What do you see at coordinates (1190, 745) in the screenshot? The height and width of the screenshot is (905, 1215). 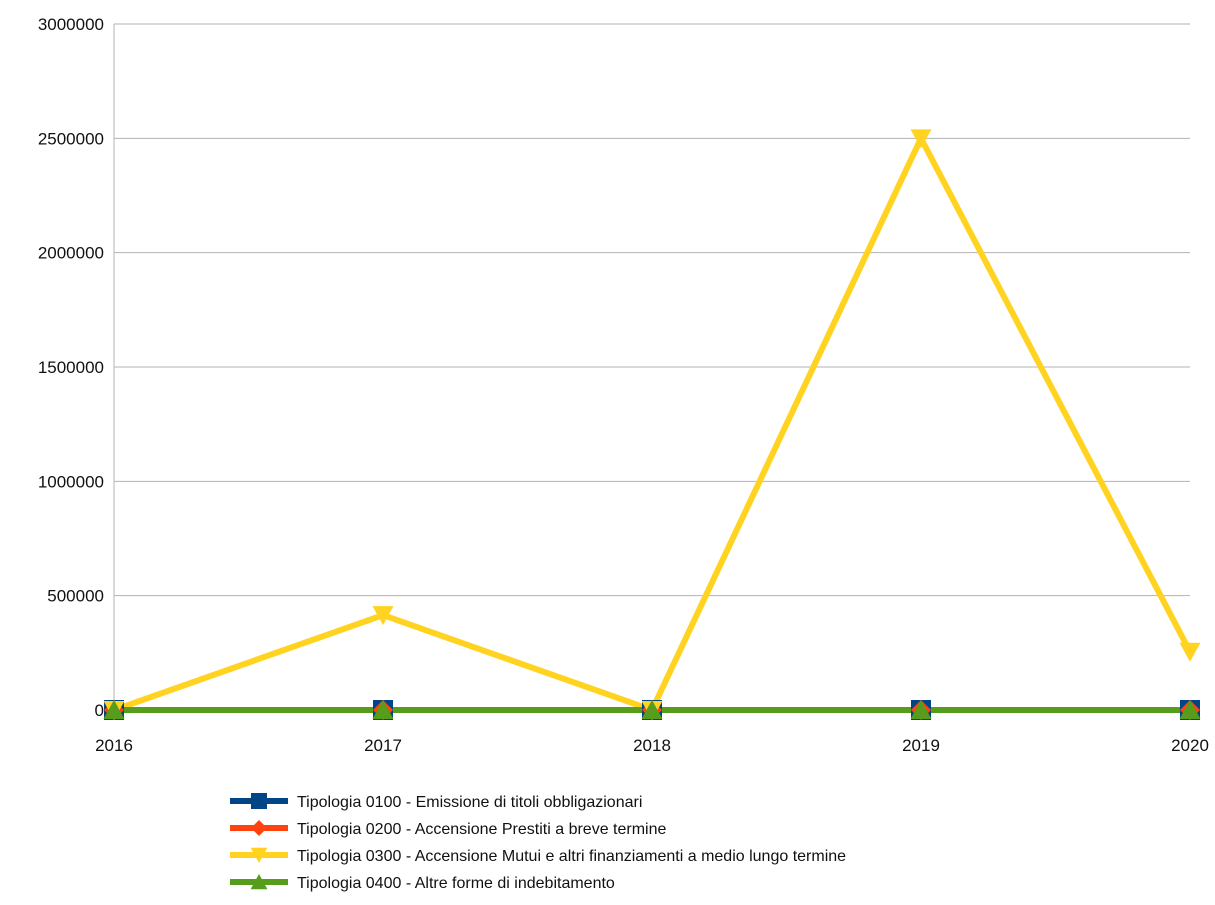 I see `x-tick-label: 2020` at bounding box center [1190, 745].